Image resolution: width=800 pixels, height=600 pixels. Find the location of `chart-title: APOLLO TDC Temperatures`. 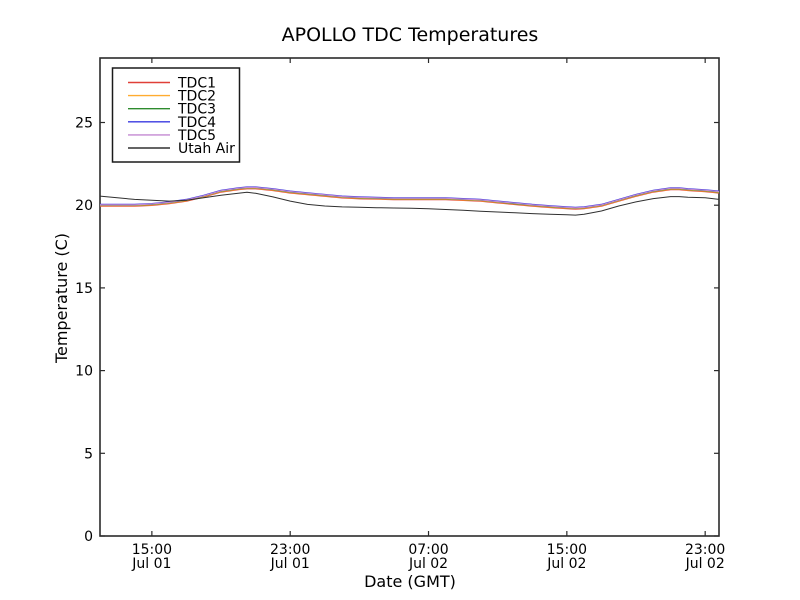

chart-title: APOLLO TDC Temperatures is located at coordinates (410, 35).